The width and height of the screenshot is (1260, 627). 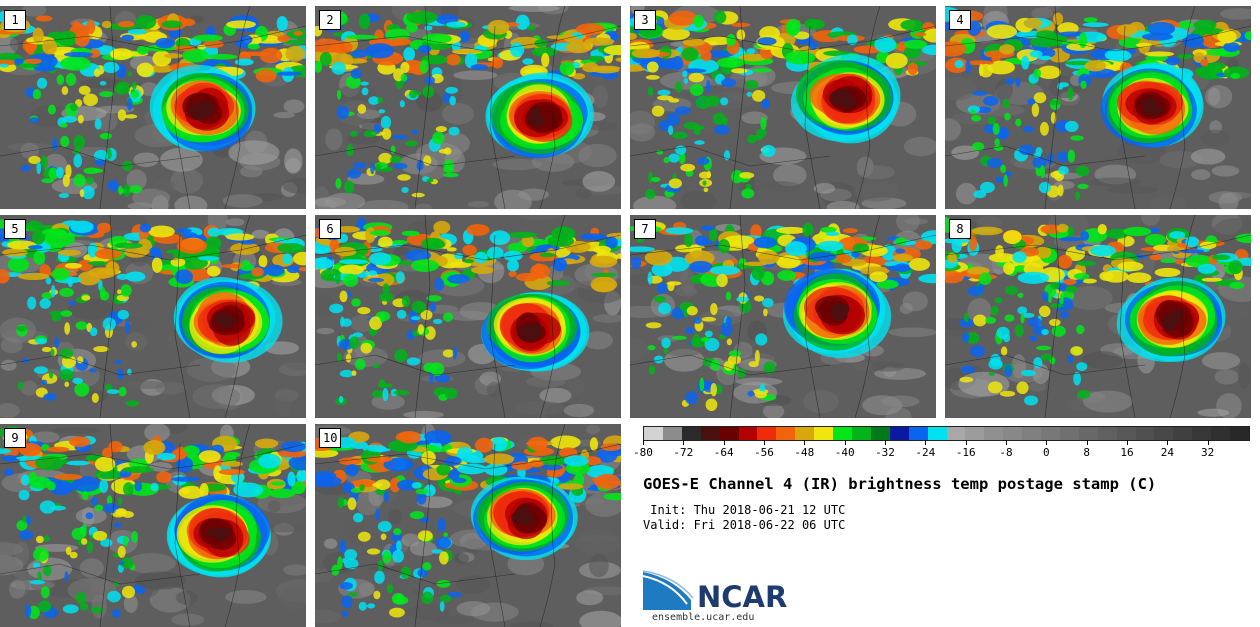 I want to click on panel-number: 2, so click(x=330, y=20).